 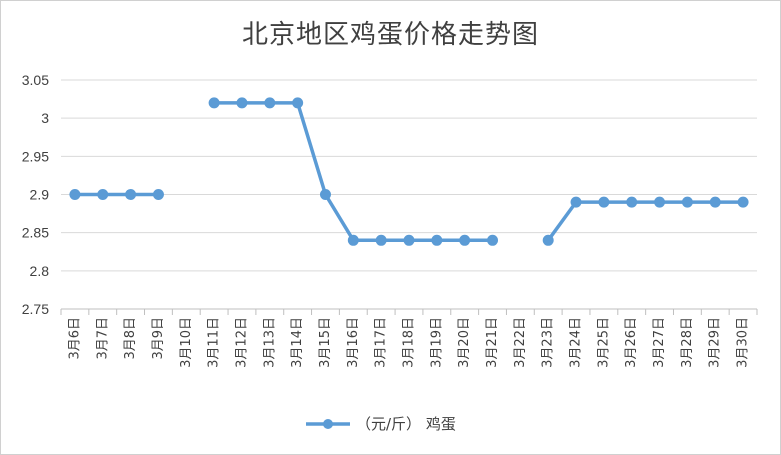 I want to click on y-tick-label: 2.8, so click(x=40, y=271).